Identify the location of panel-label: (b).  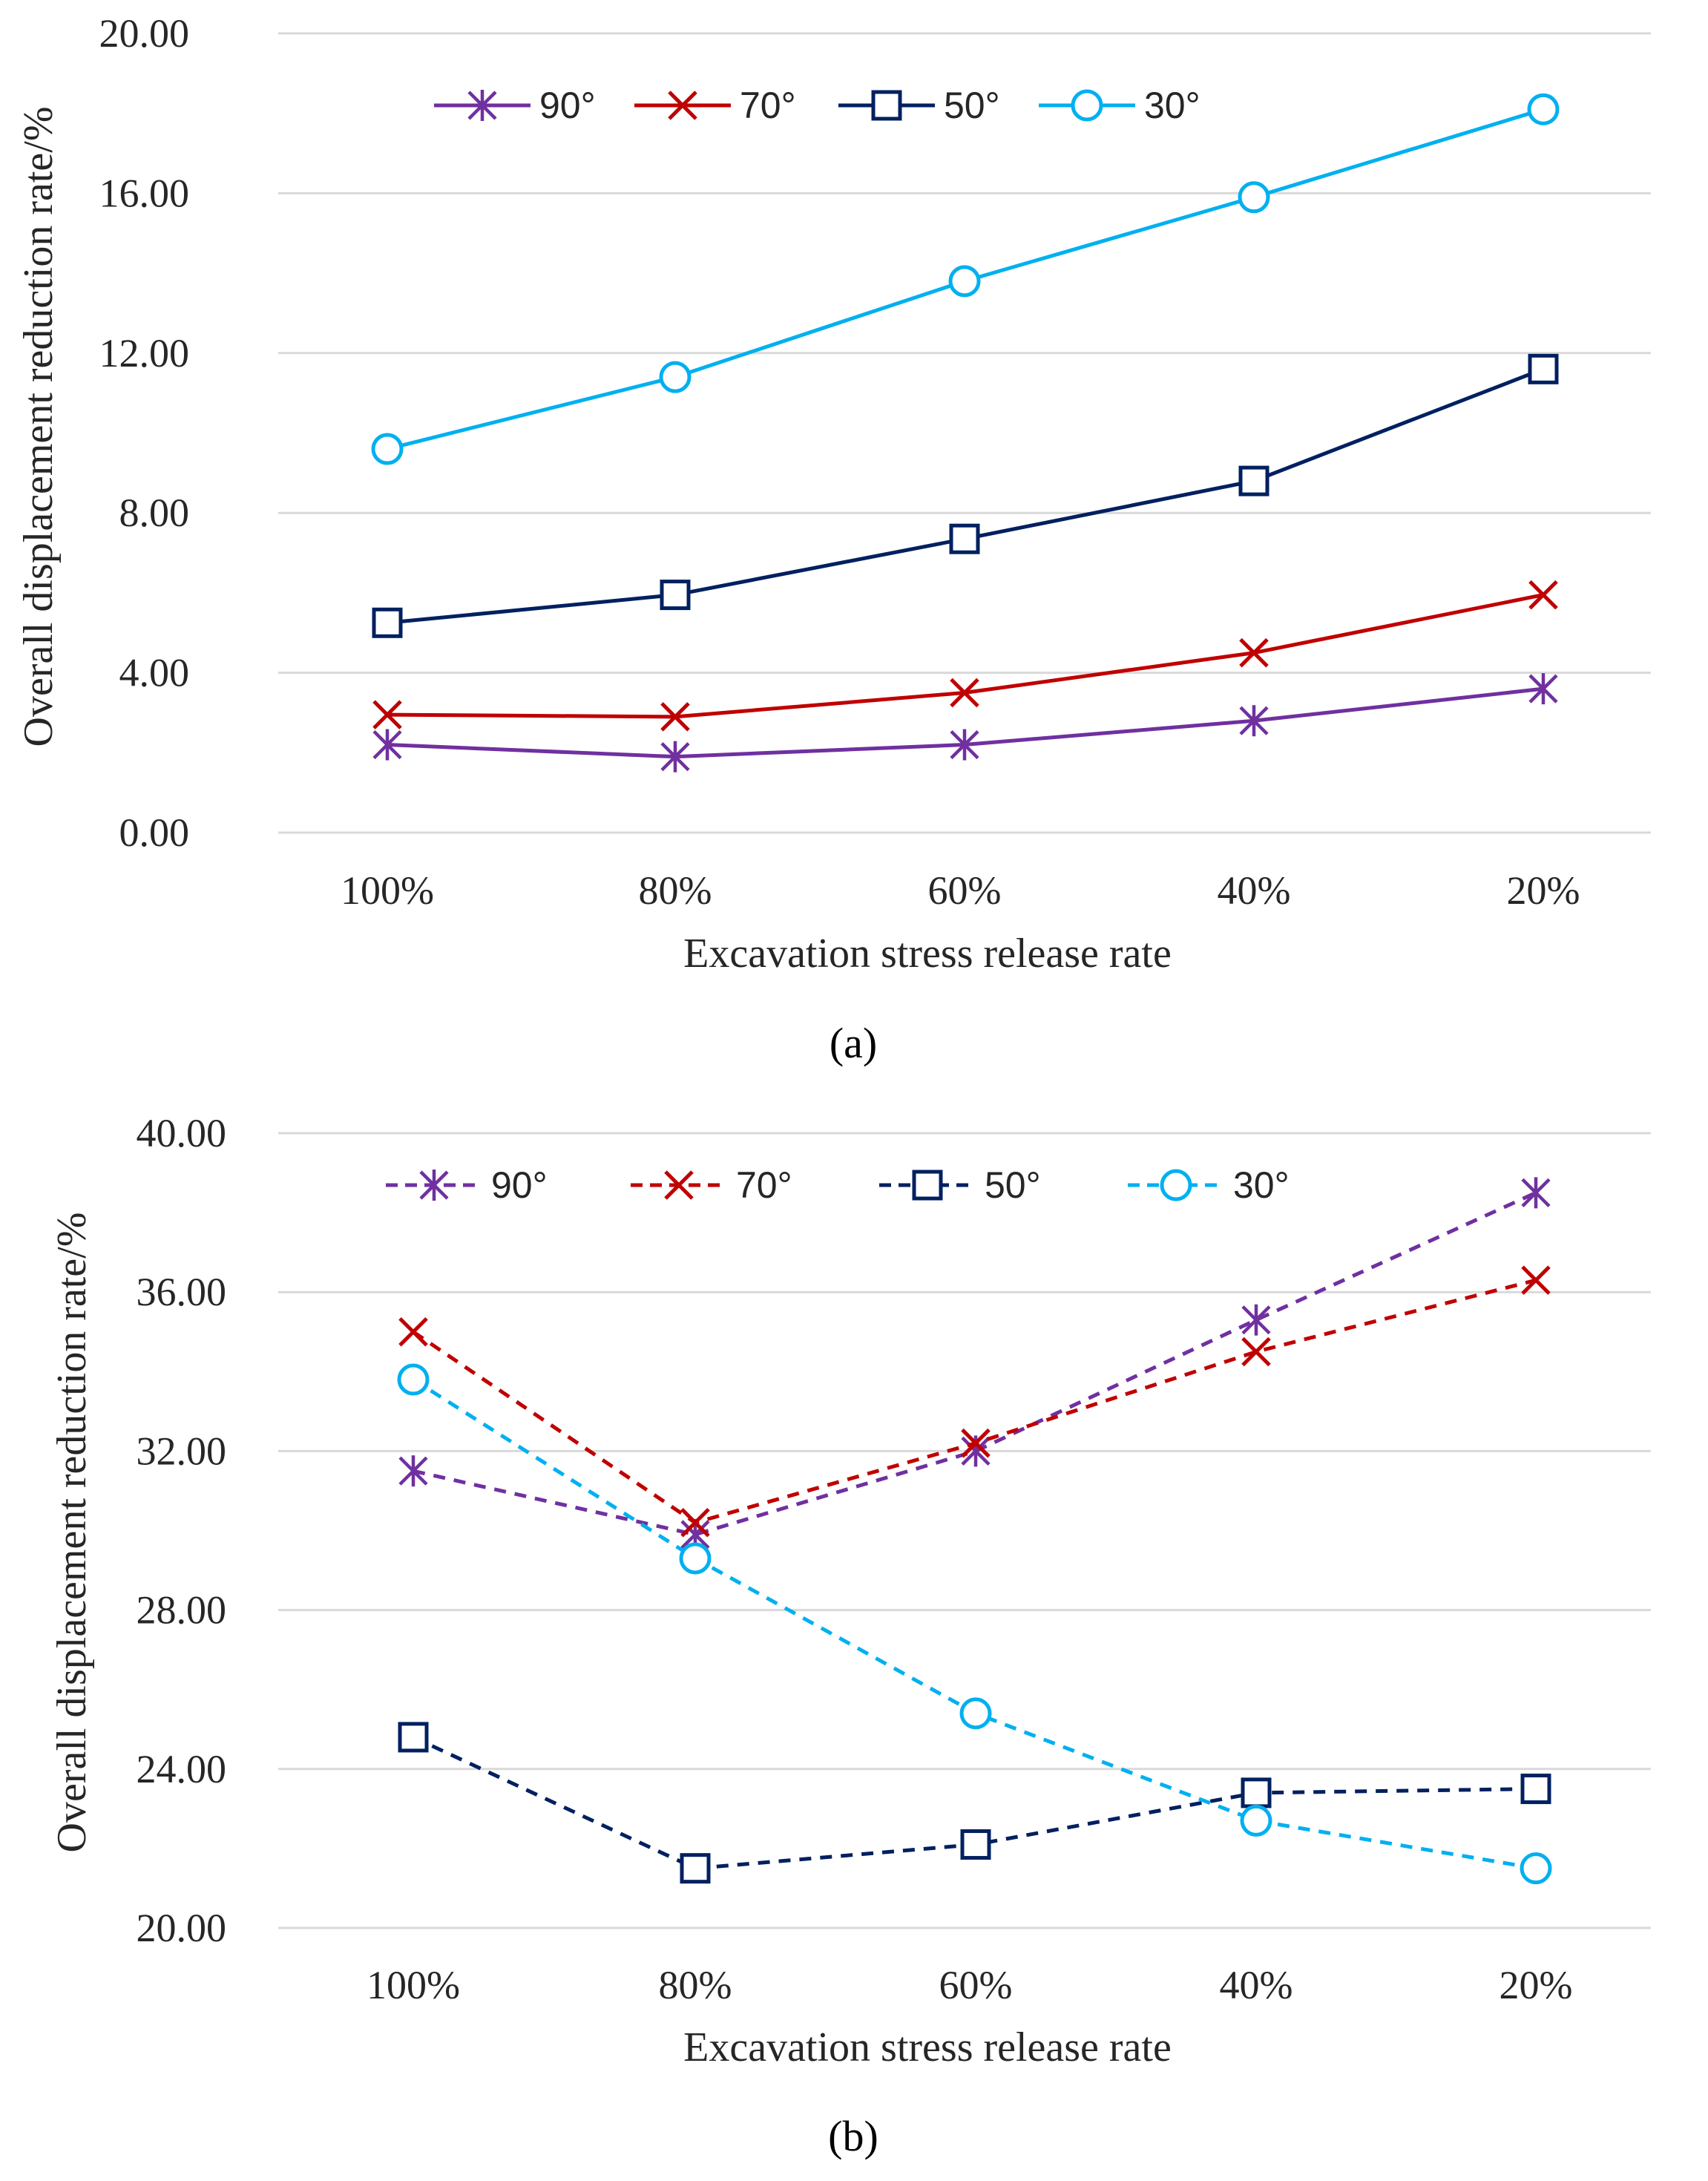
(853, 2136).